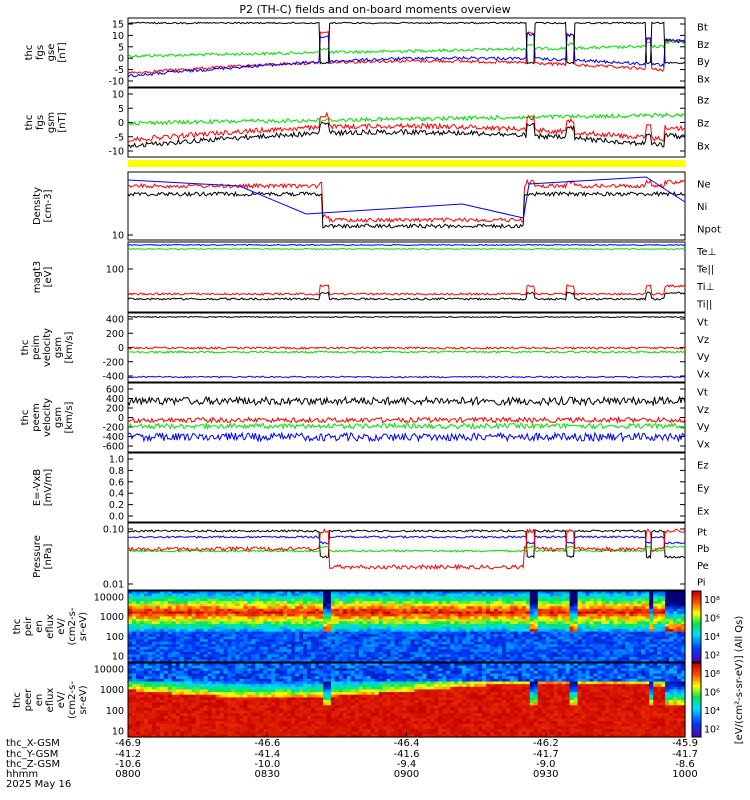  What do you see at coordinates (406, 317) in the screenshot?
I see `series-vt` at bounding box center [406, 317].